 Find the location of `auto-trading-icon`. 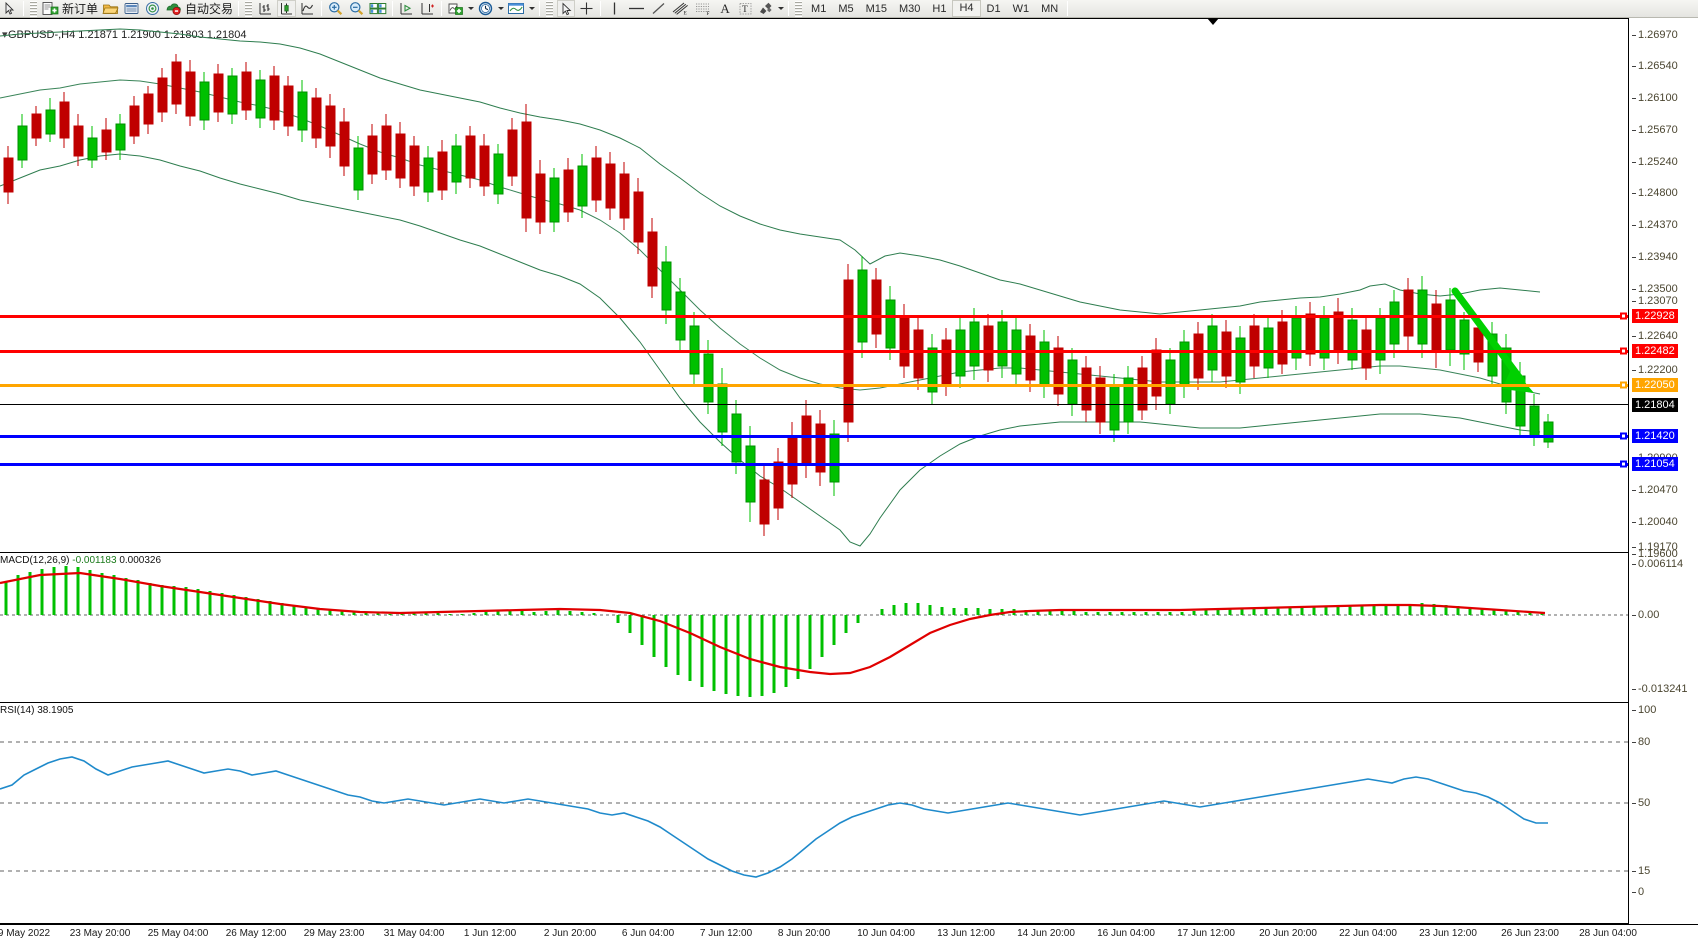

auto-trading-icon is located at coordinates (173, 8).